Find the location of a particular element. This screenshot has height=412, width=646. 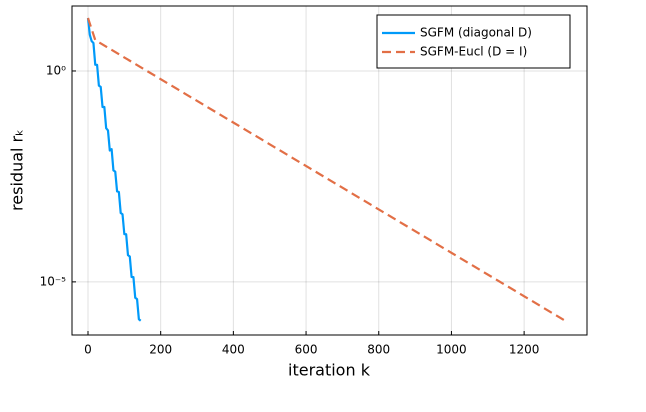

x-tick-label: 1200 is located at coordinates (524, 350).